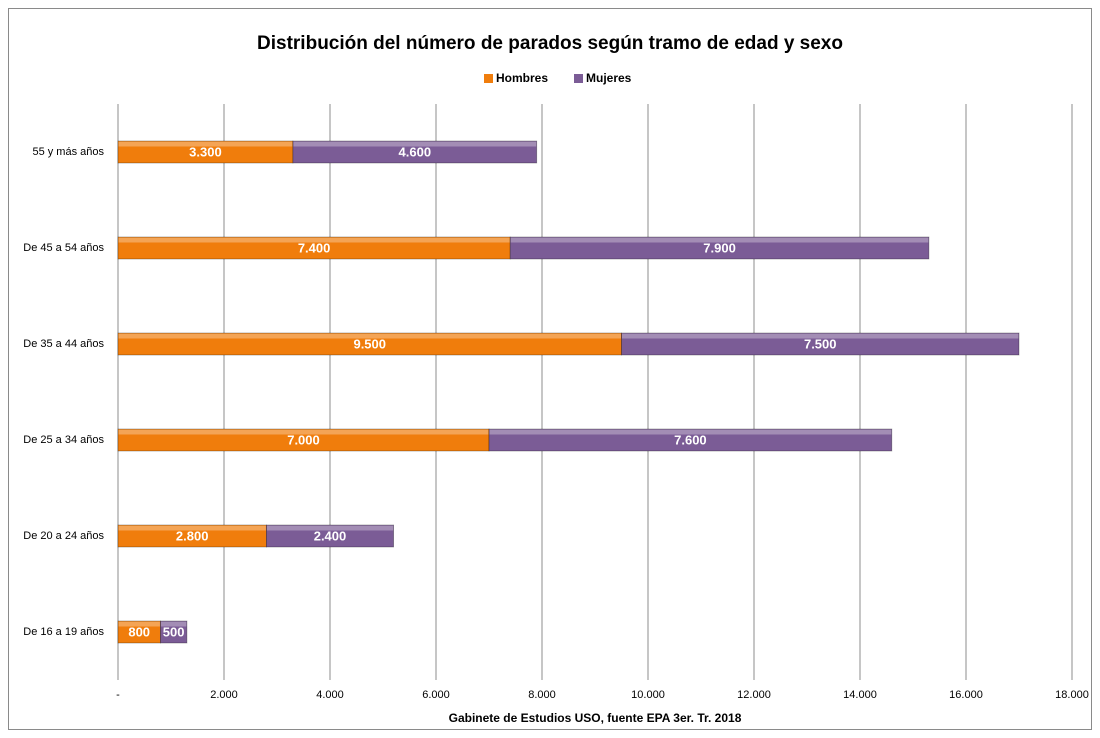  I want to click on x-tick-label: 8.000, so click(542, 695).